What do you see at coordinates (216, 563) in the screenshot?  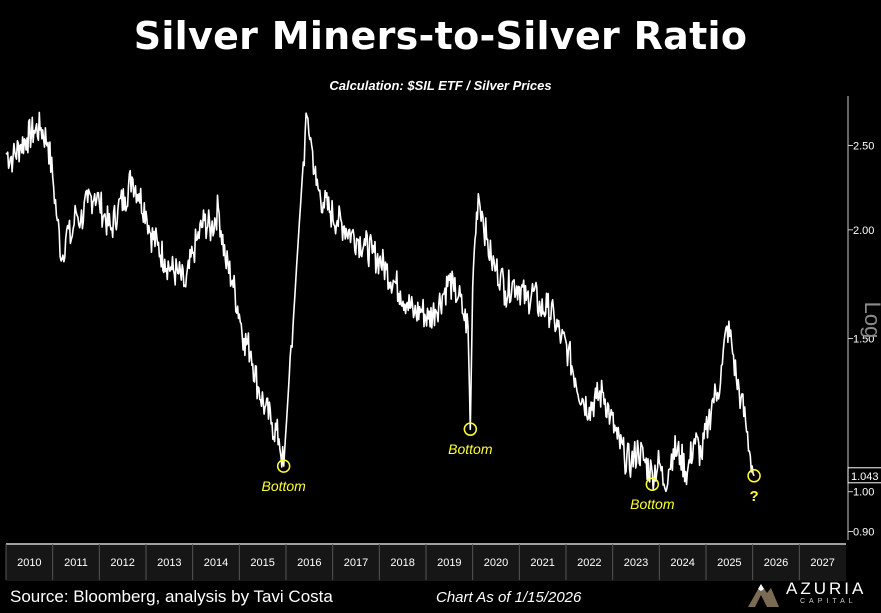 I see `x-tick-label: 2014` at bounding box center [216, 563].